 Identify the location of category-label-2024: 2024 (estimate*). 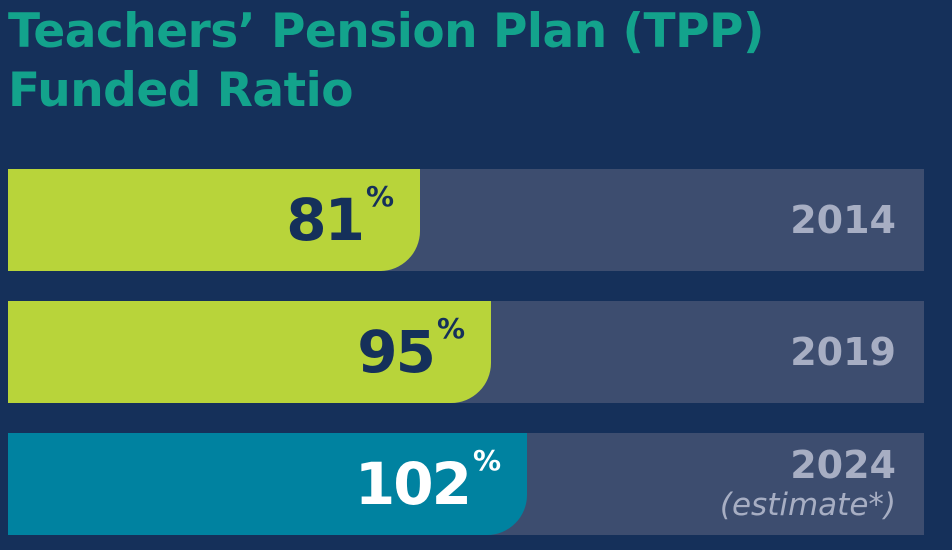
(808, 484).